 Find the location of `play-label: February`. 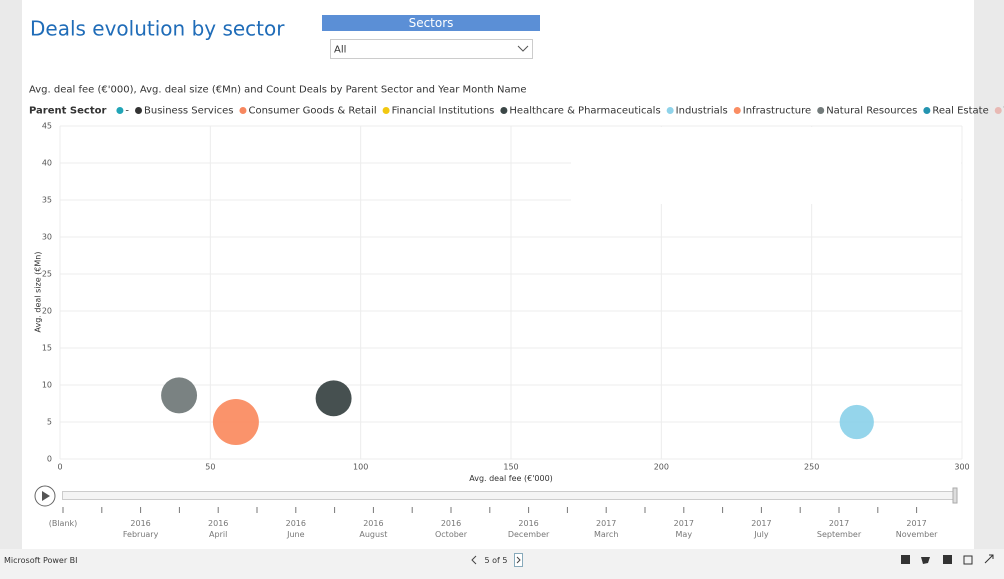

play-label: February is located at coordinates (141, 534).